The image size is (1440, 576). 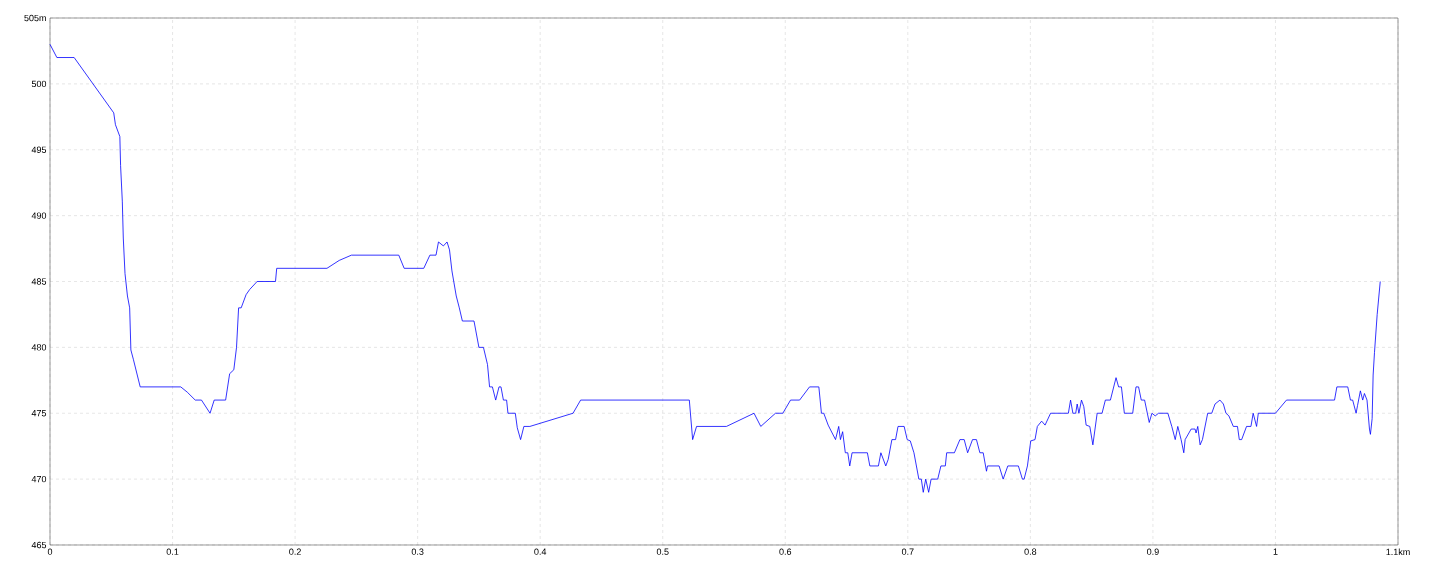 What do you see at coordinates (1275, 551) in the screenshot?
I see `x-tick-label: 1` at bounding box center [1275, 551].